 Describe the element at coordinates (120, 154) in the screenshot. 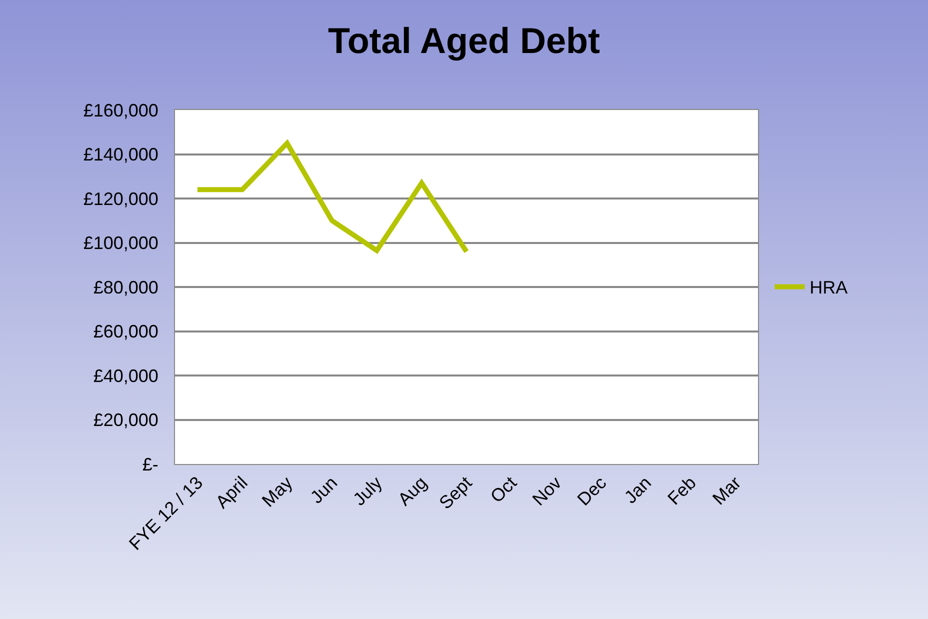

I see `y-tick-label: £140,000` at that location.